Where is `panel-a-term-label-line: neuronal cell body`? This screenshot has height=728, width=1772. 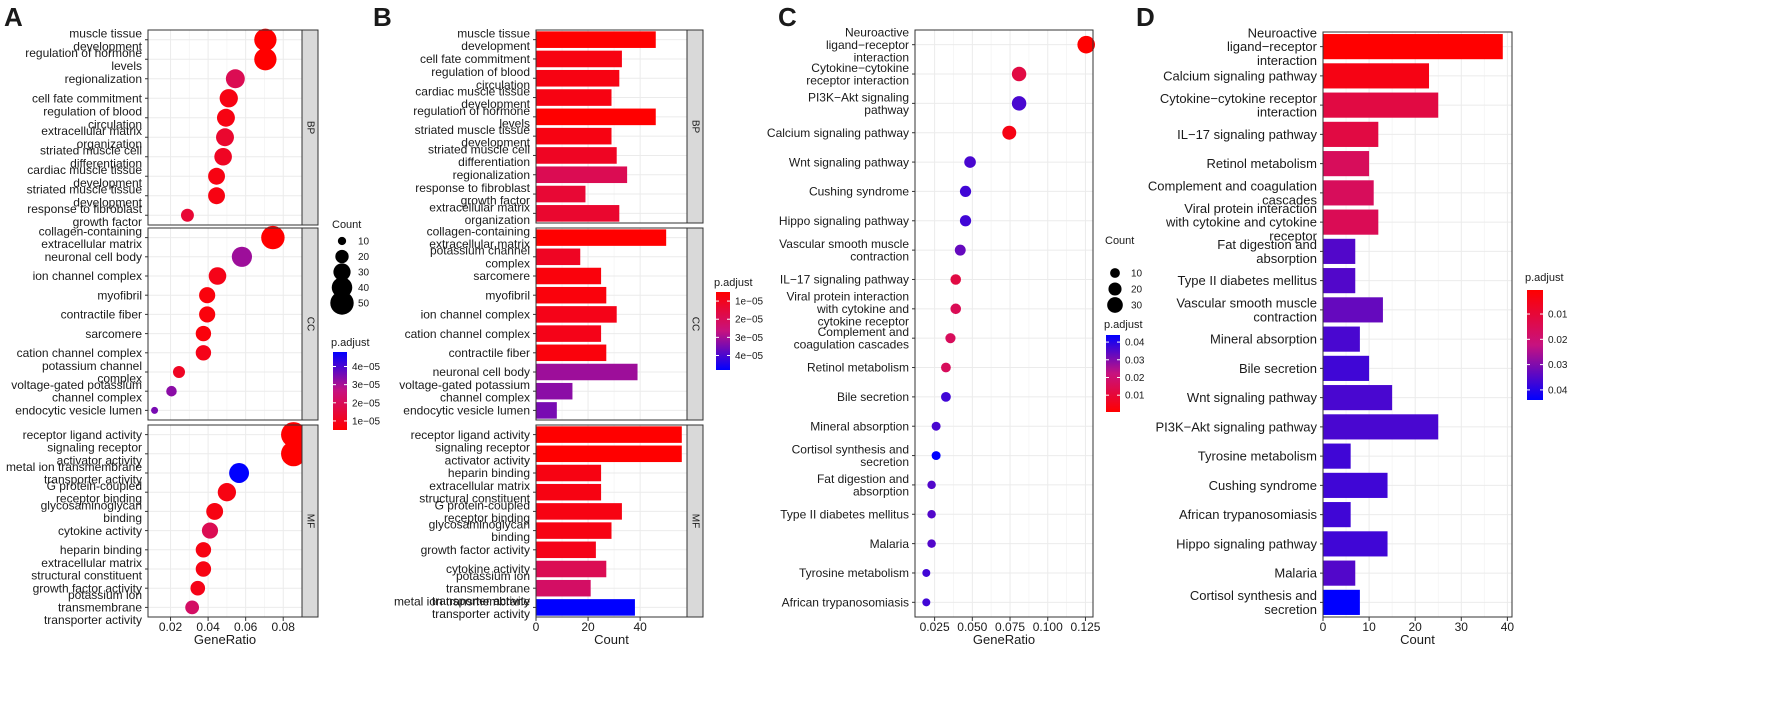
panel-a-term-label-line: neuronal cell body is located at coordinates (93, 257).